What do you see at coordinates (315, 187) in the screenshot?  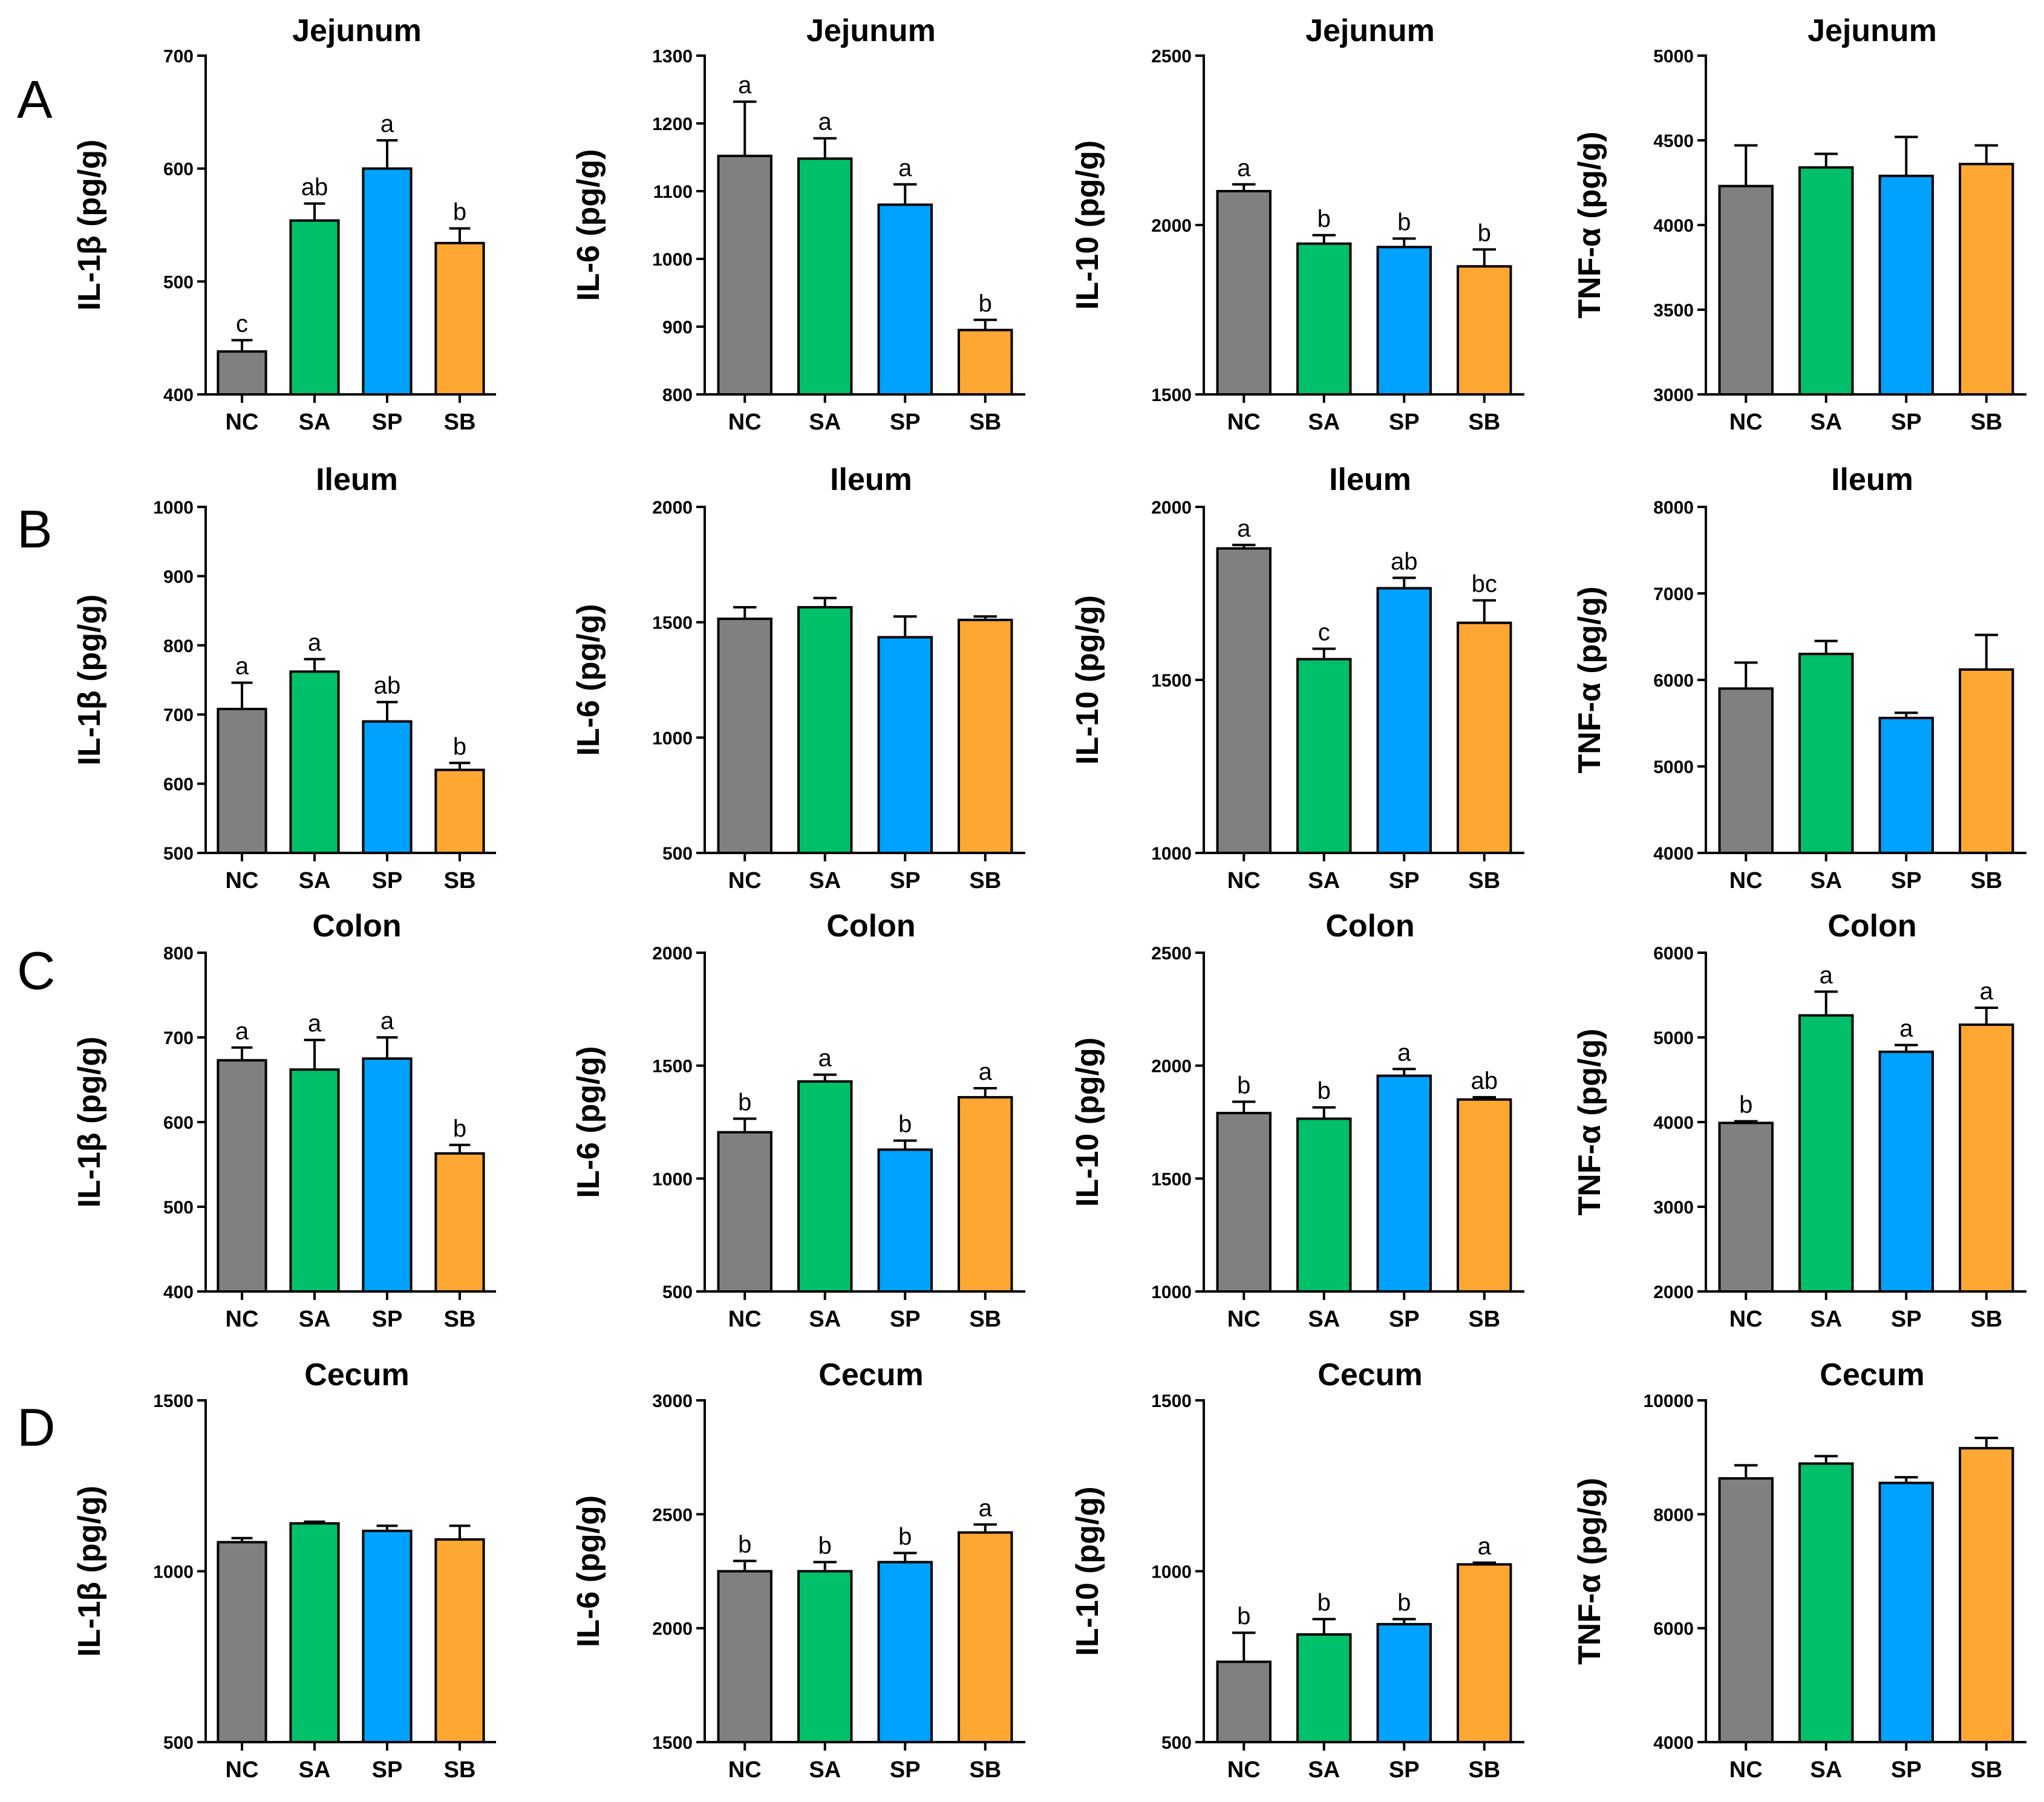 I see `significance-letter: ab` at bounding box center [315, 187].